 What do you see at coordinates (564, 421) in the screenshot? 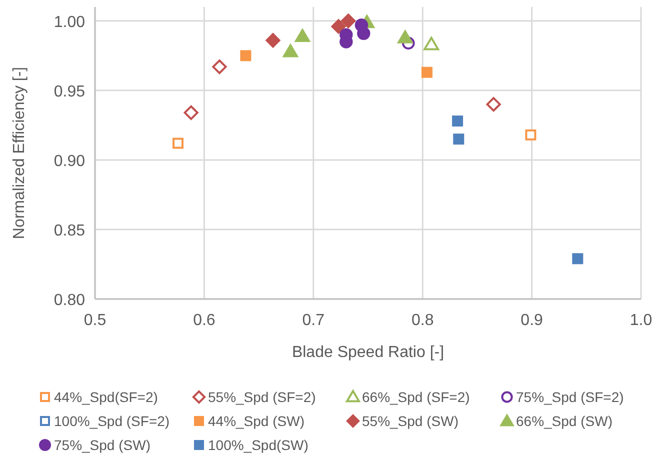
I see `legend-label: 66%_Spd (SW)` at bounding box center [564, 421].